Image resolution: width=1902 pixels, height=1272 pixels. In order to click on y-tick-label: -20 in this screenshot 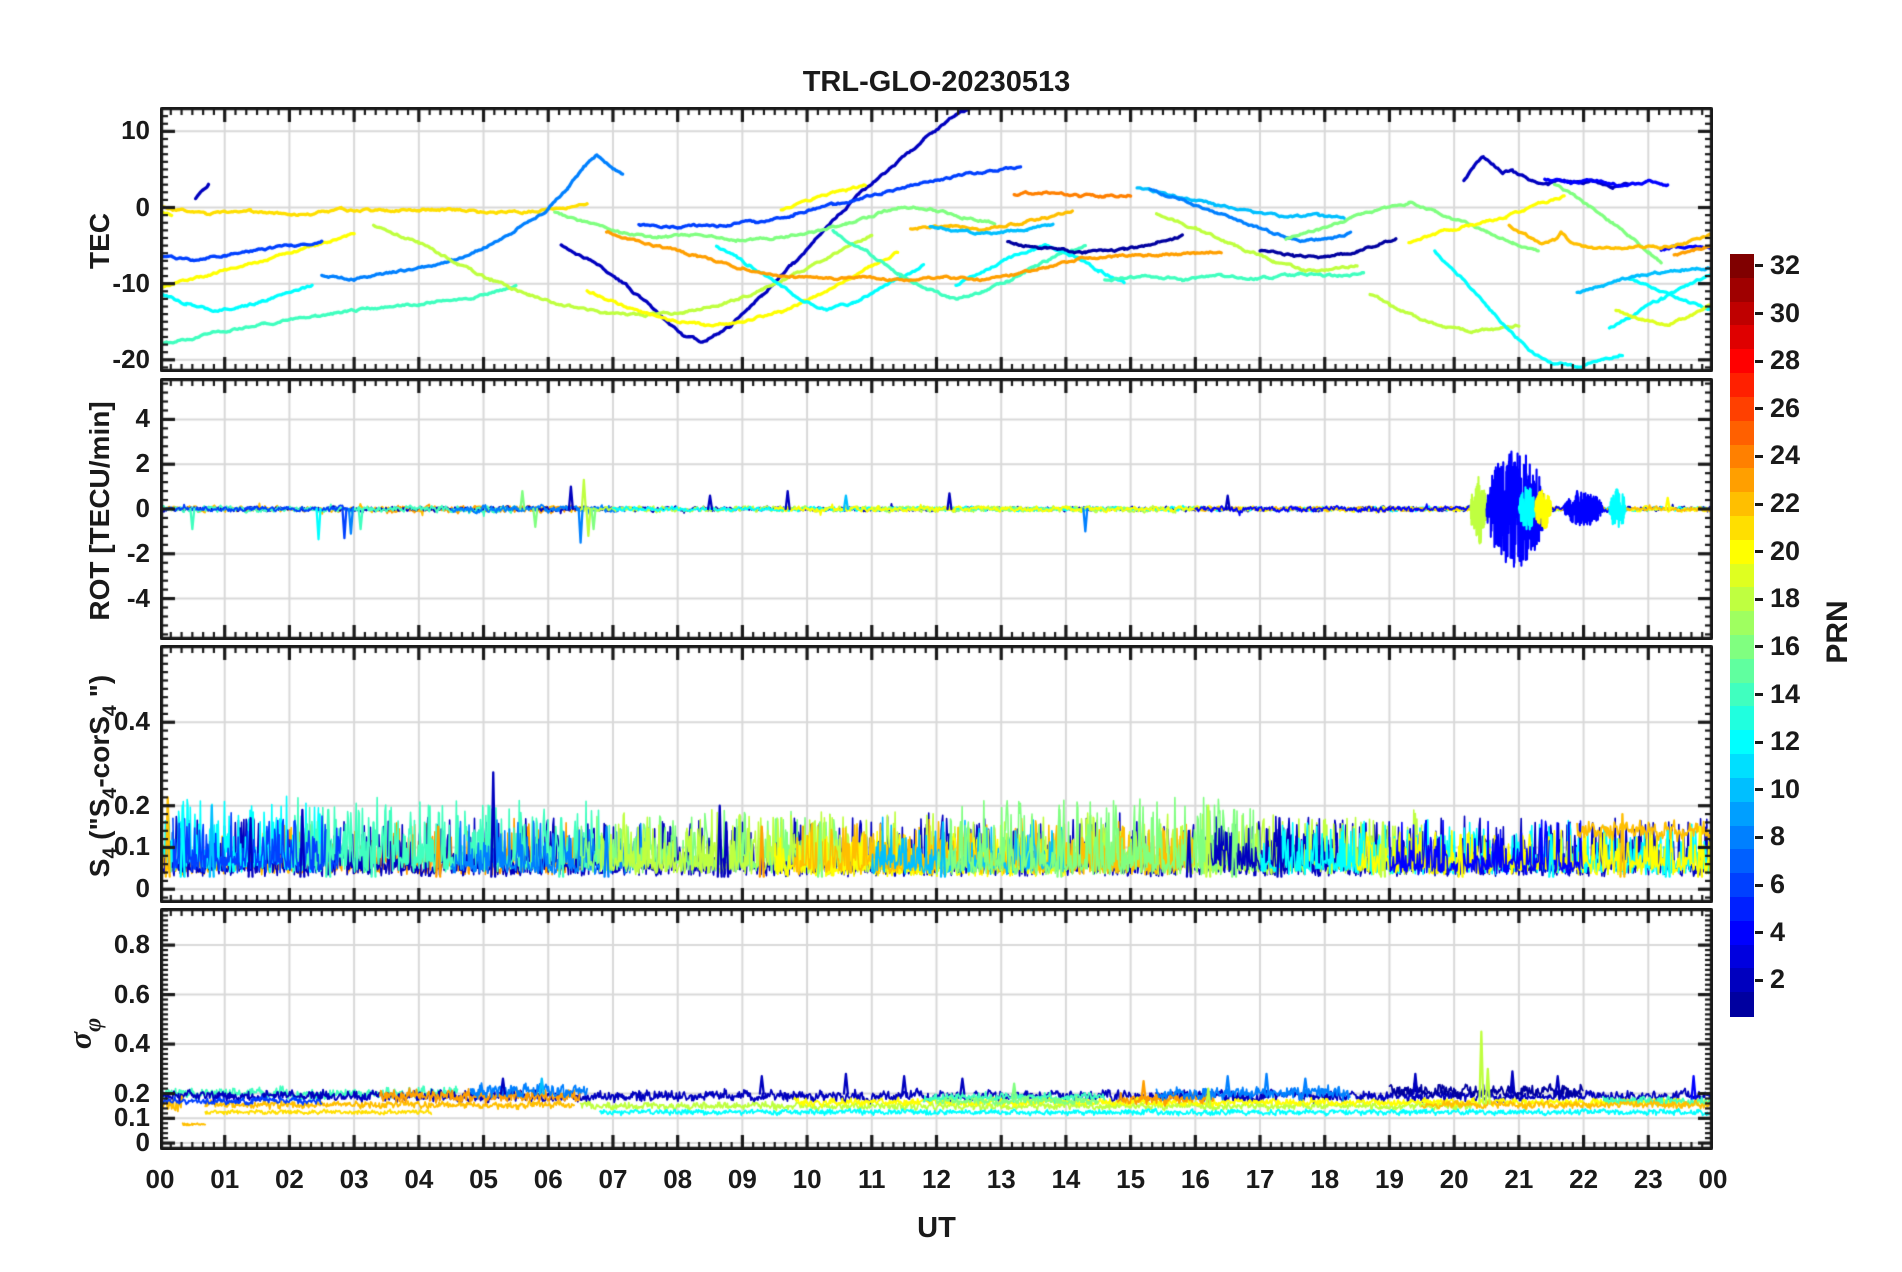, I will do `click(131, 358)`.